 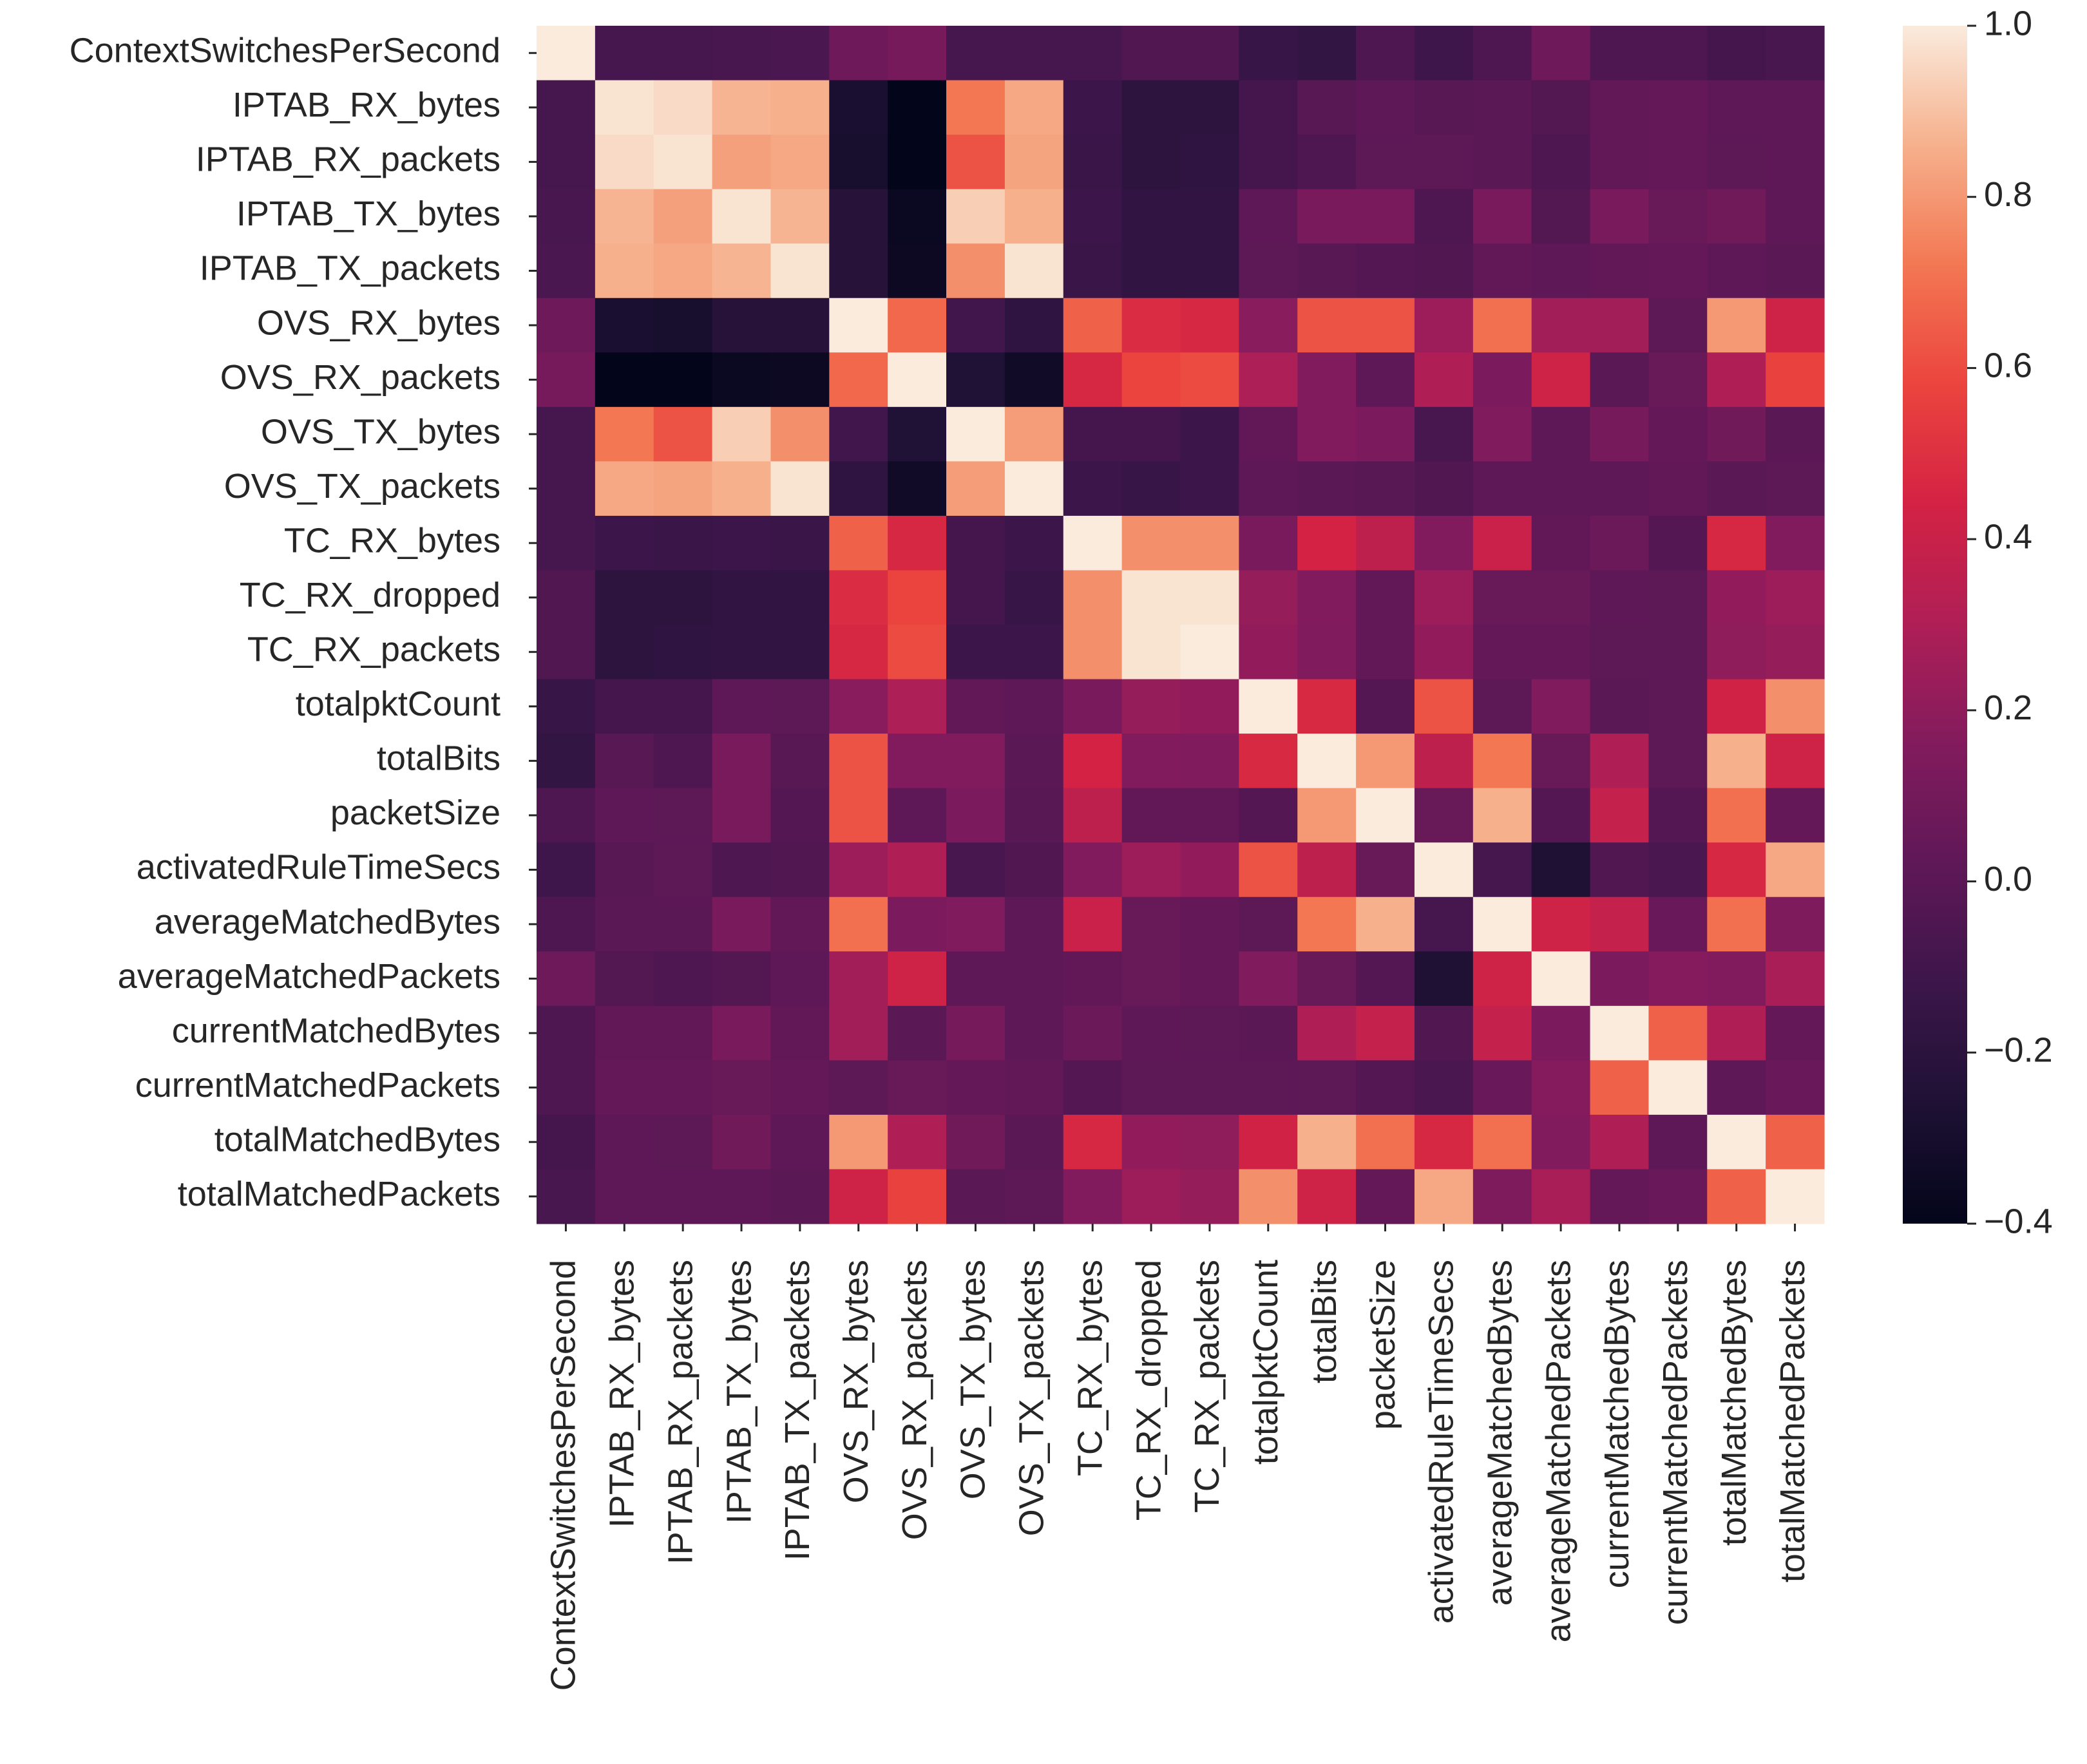 I want to click on y-tick-label: averageMatchedPackets, so click(x=309, y=976).